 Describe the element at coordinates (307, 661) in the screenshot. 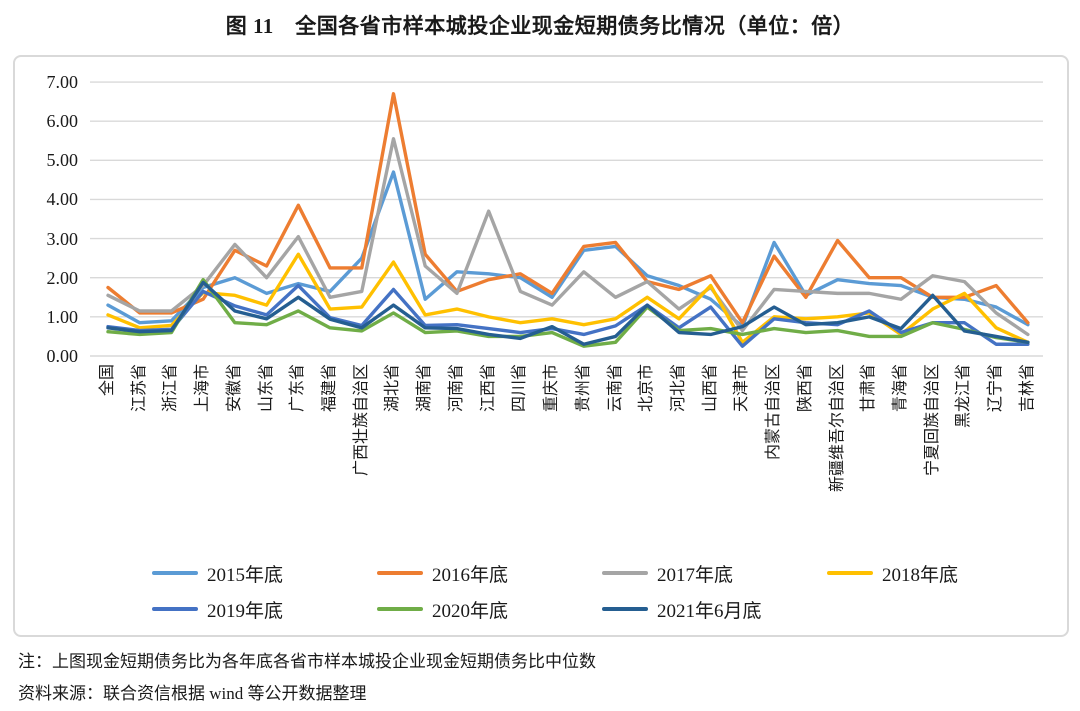

I see `chart-footnote: 注：上图现金短期债务比为各年底各省市样本城投企业现金短期债务比中位数` at that location.